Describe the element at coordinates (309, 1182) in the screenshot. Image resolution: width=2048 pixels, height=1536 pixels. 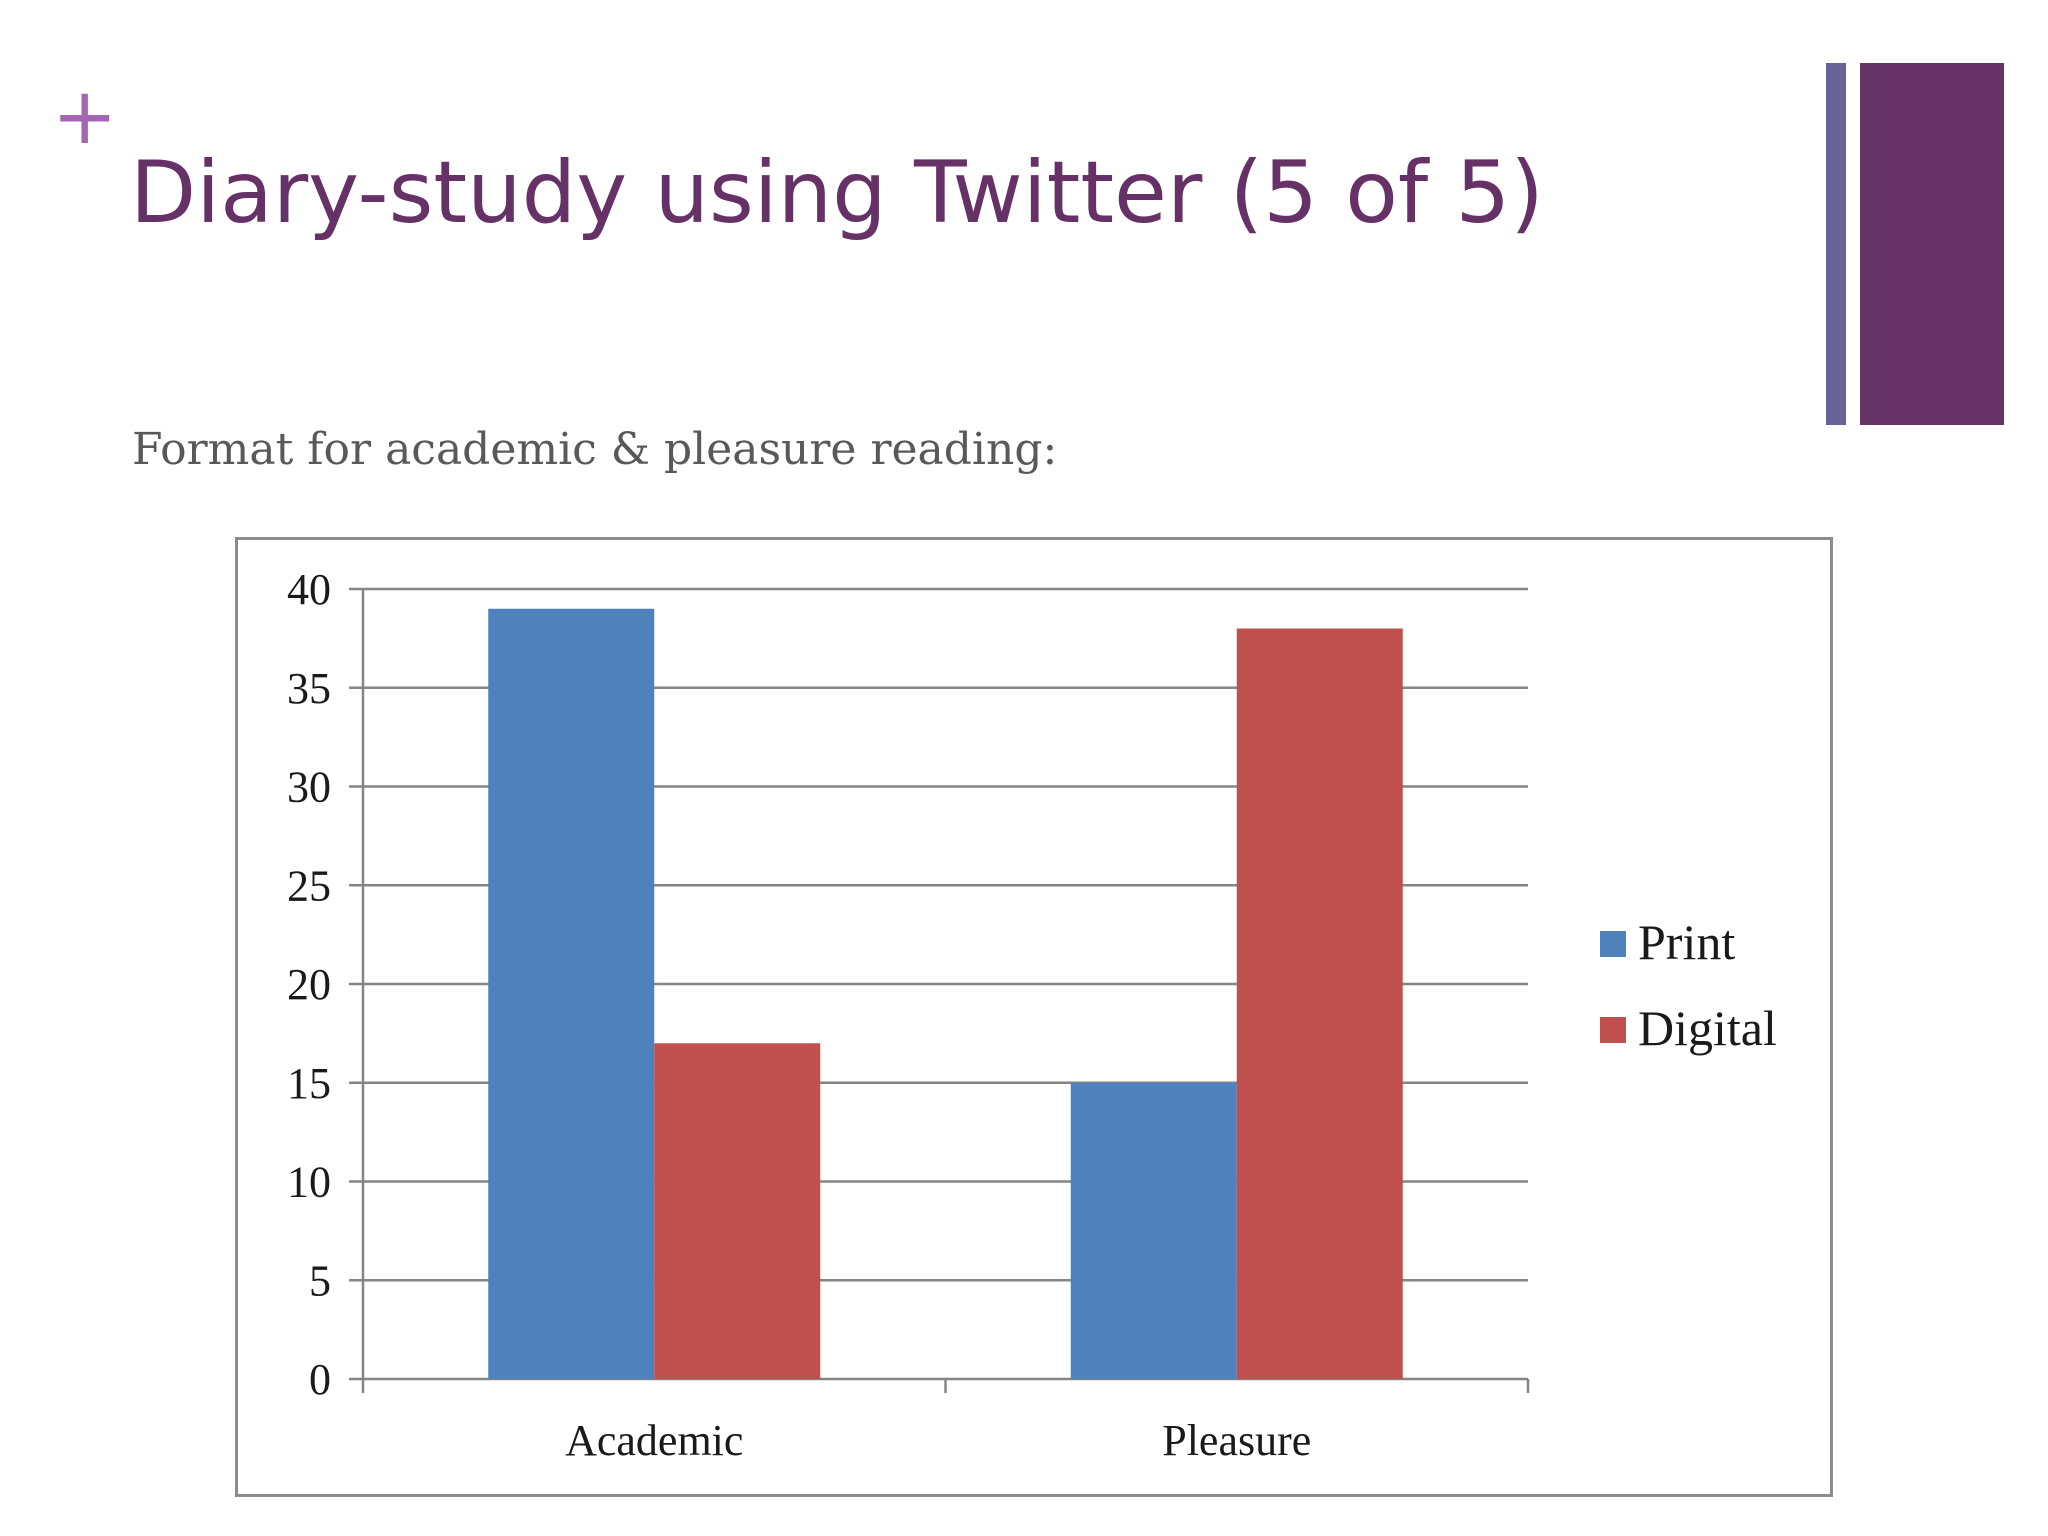
I see `y-tick-label: 10` at that location.